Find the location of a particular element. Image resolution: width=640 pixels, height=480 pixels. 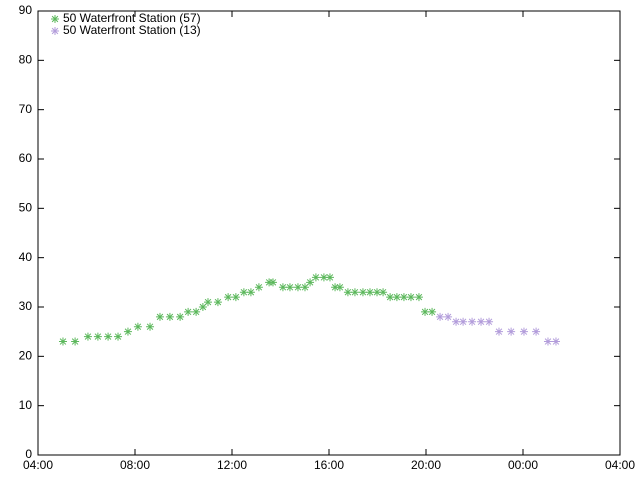

y-tick-label: 50 is located at coordinates (26, 208).